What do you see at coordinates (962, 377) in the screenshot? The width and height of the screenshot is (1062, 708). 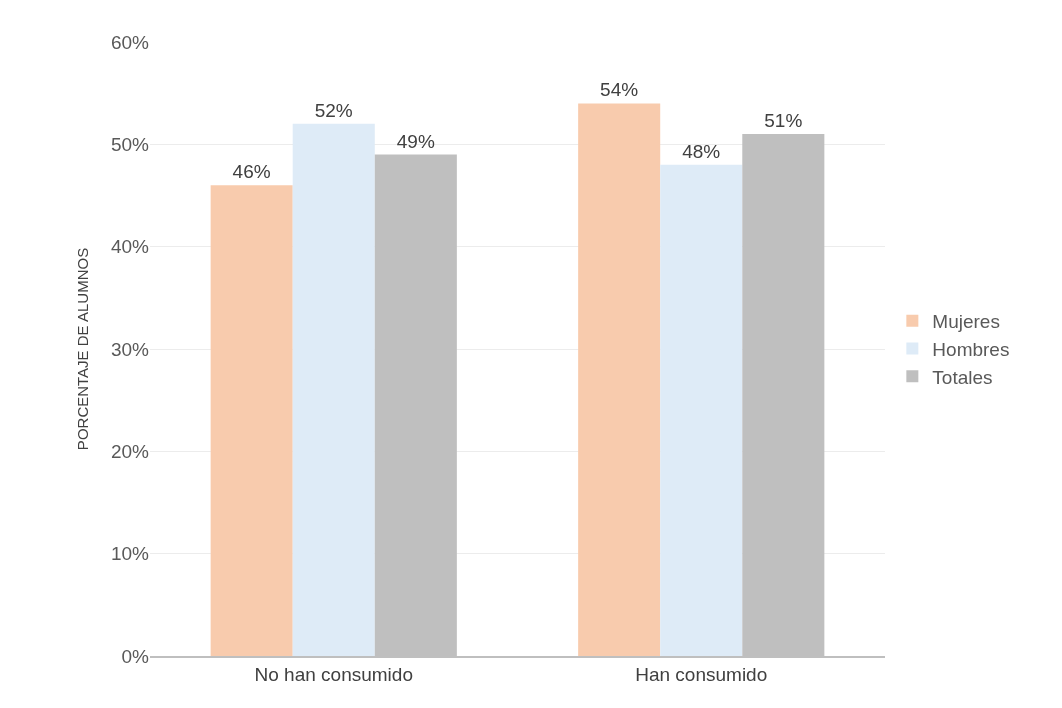 I see `legend-label: Totales` at bounding box center [962, 377].